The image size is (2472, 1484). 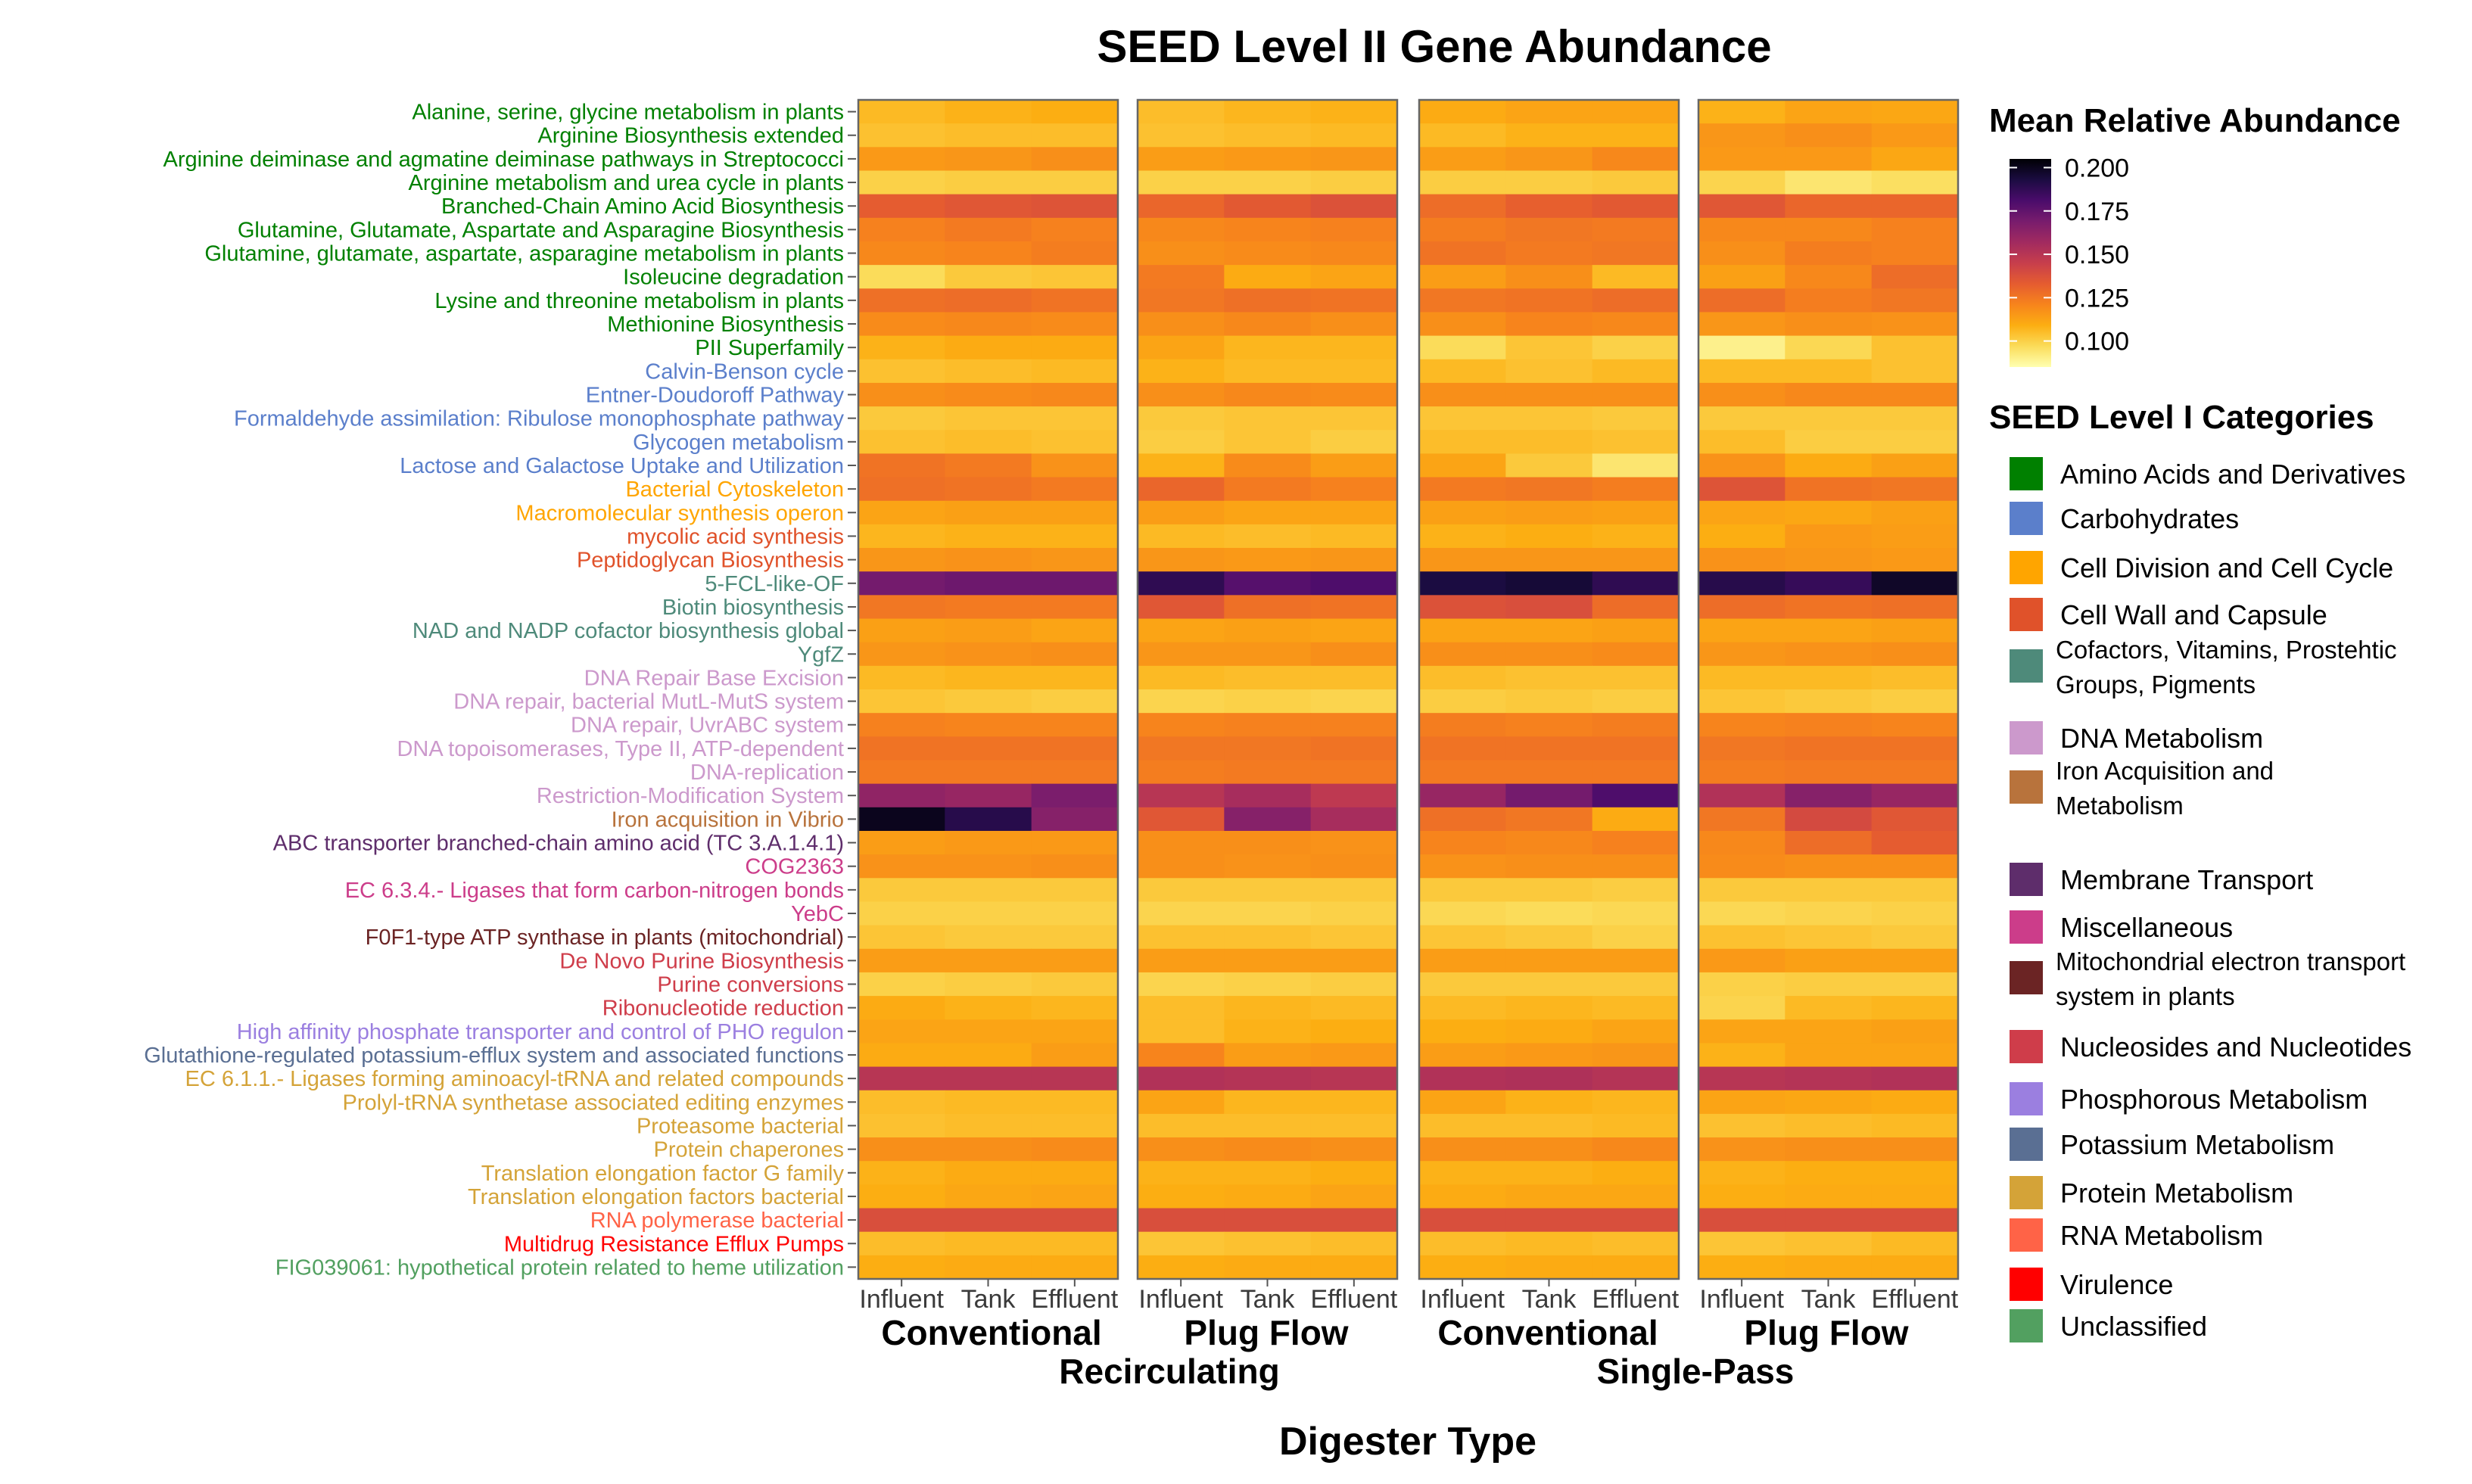 What do you see at coordinates (2201, 567) in the screenshot?
I see `category-legend-item: Cell Division and Cell Cycle` at bounding box center [2201, 567].